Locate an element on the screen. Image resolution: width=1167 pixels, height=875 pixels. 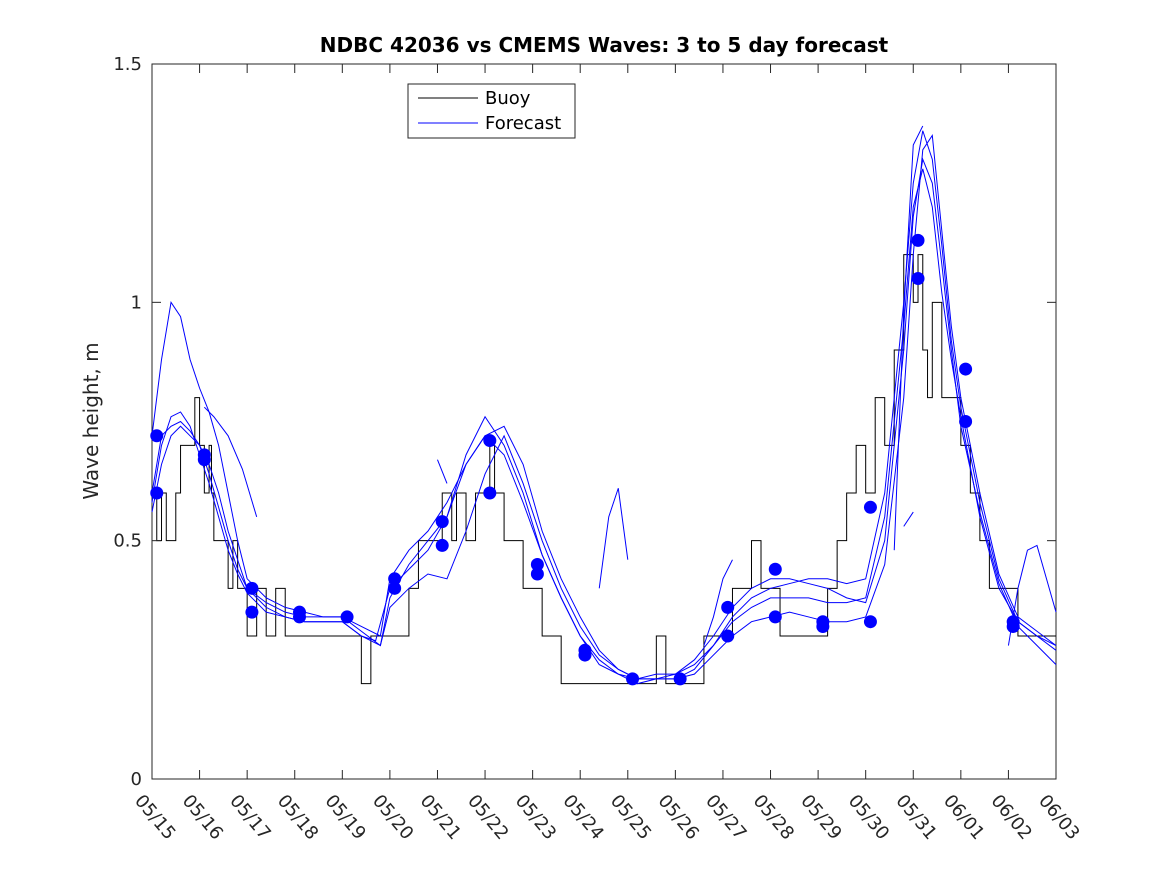
x-tick-label: 05/28 is located at coordinates (773, 817).